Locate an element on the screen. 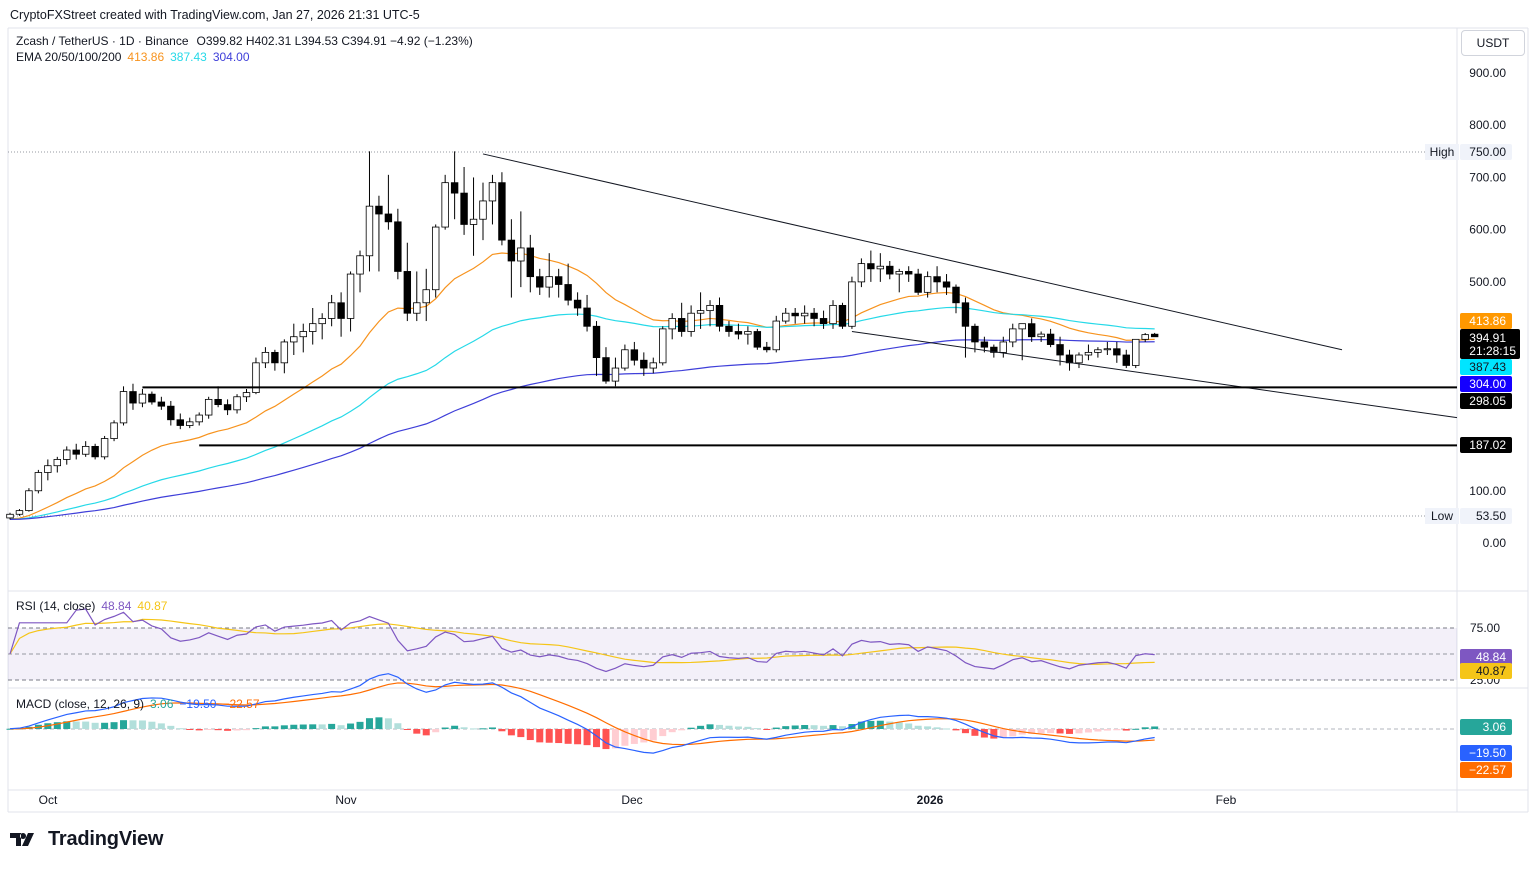 The height and width of the screenshot is (869, 1536). rsi-value-tag: 48.84 is located at coordinates (1491, 657).